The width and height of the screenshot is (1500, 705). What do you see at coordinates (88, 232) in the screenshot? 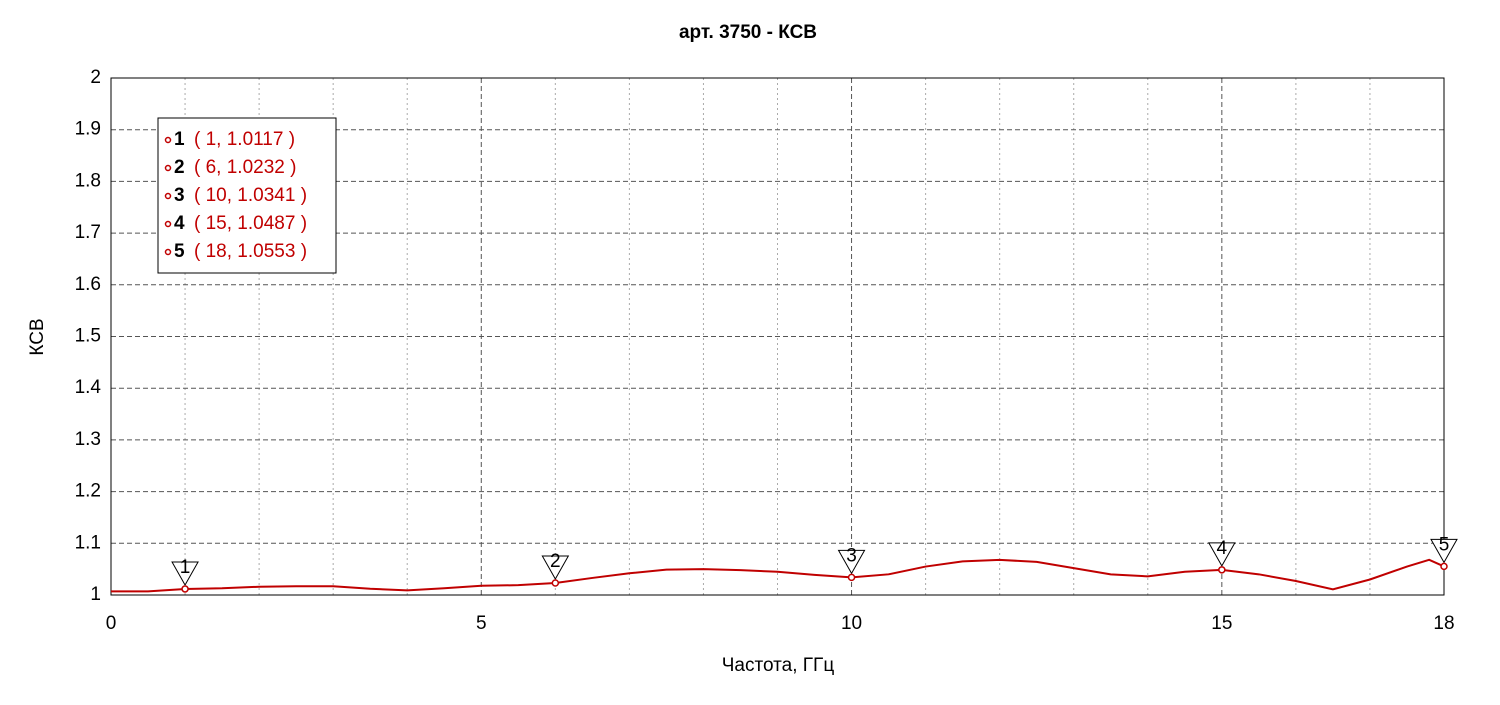
I see `y-tick-label: 1.7` at bounding box center [88, 232].